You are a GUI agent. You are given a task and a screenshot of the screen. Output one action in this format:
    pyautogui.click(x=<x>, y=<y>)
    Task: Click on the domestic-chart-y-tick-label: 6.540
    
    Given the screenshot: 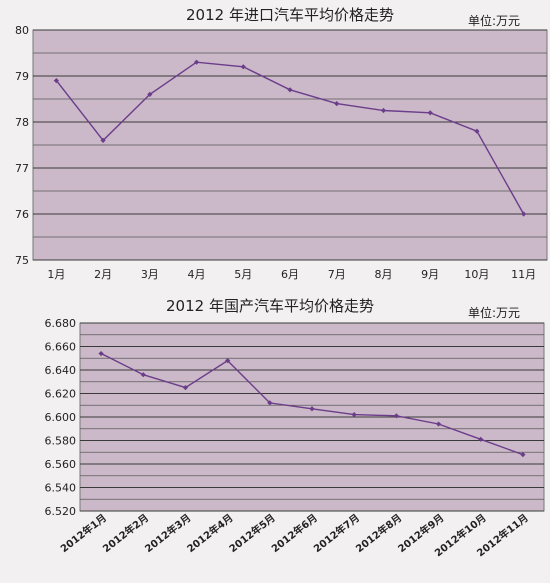 What is the action you would take?
    pyautogui.click(x=61, y=488)
    